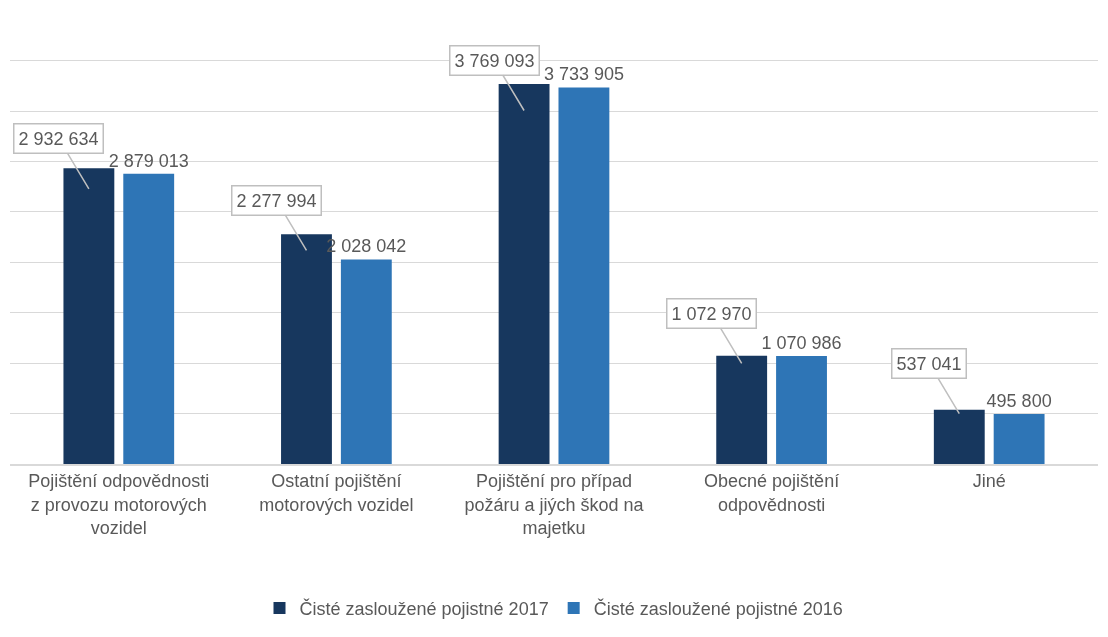  What do you see at coordinates (424, 608) in the screenshot?
I see `legend-label: Čisté zasloužené pojistné 2017` at bounding box center [424, 608].